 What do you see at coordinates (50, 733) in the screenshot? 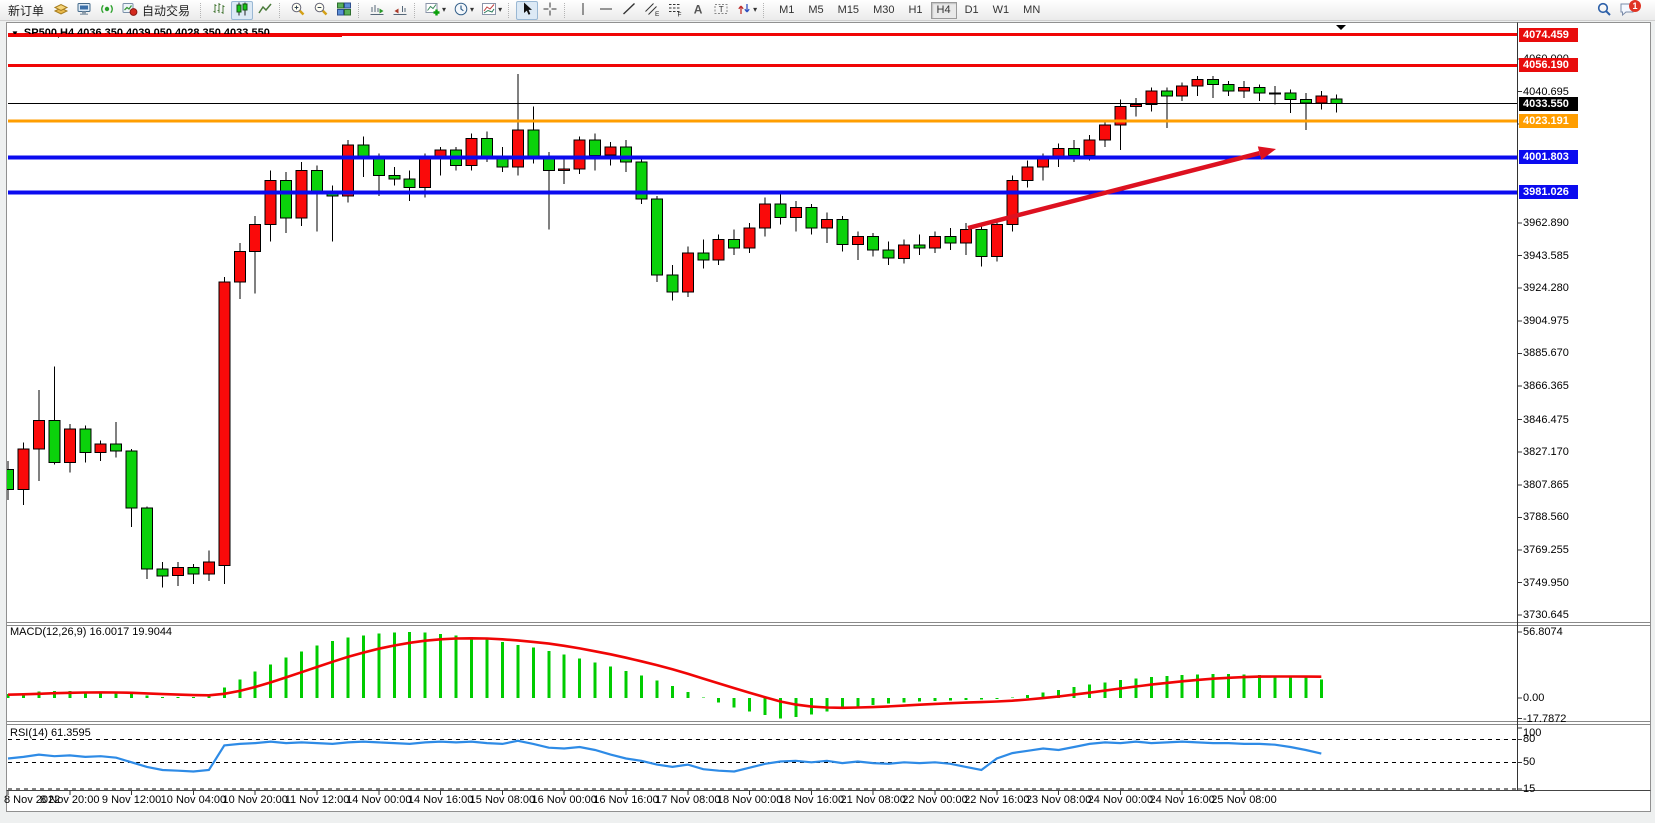
I see `rsi-indicator-label: RSI(14) 61.3595` at bounding box center [50, 733].